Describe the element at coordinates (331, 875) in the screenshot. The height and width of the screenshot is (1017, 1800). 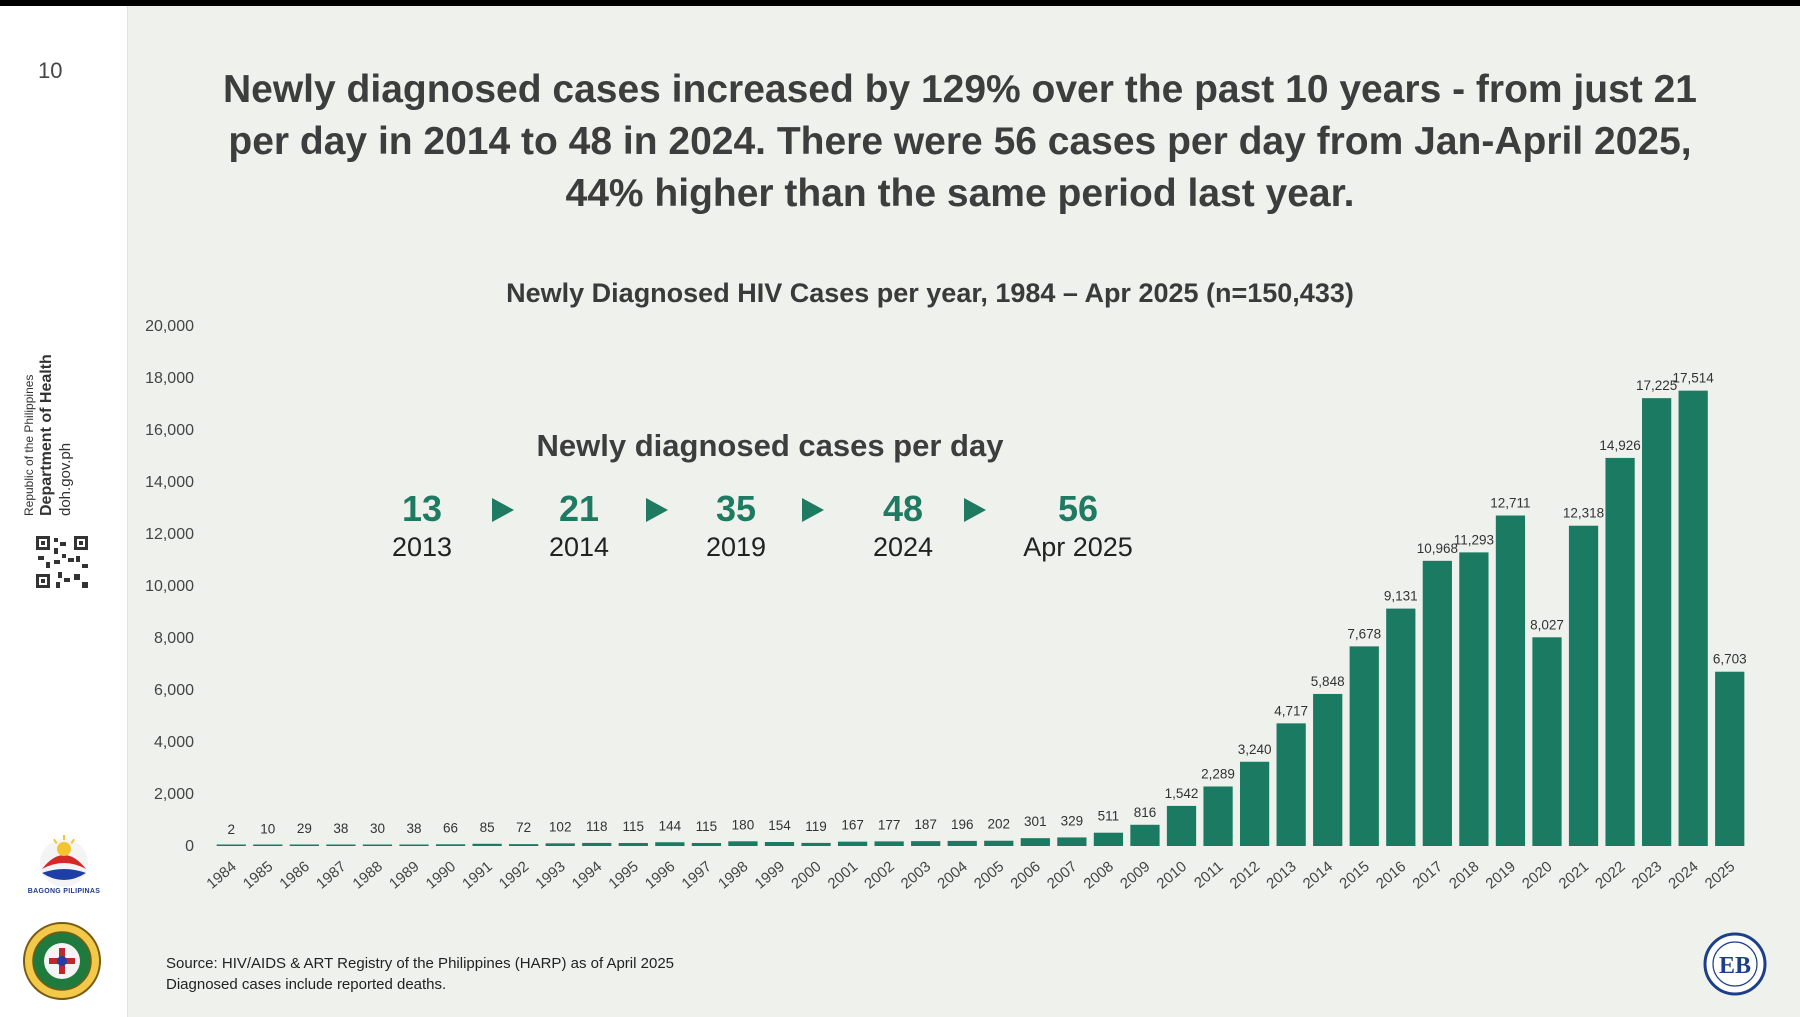
I see `x-tick-label: 1987` at that location.